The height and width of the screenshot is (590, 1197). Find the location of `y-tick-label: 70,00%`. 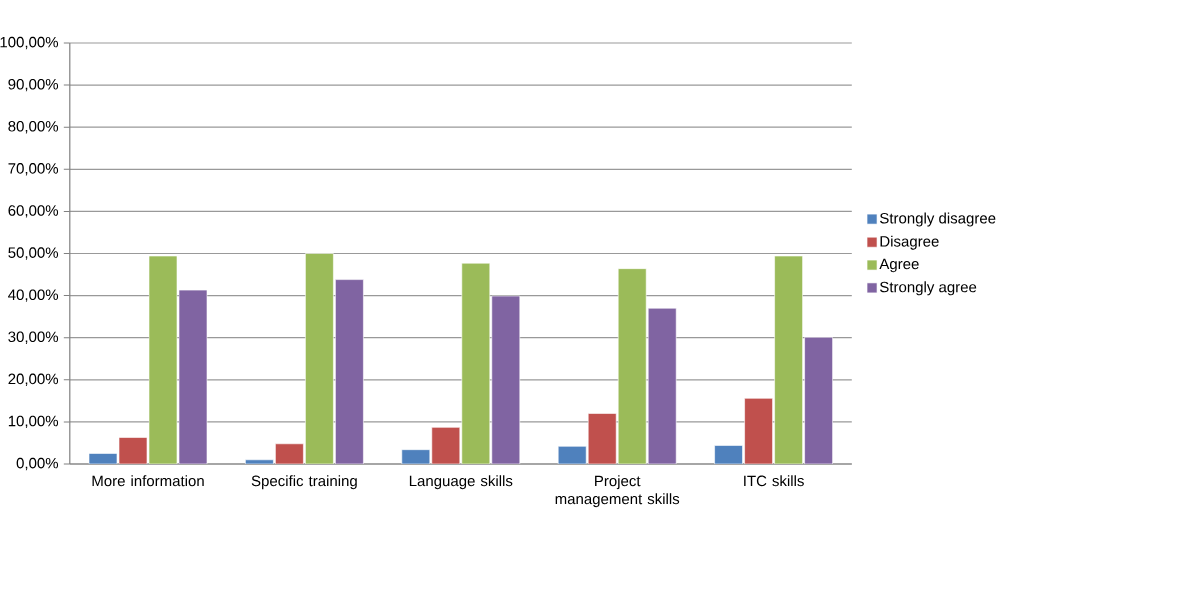

y-tick-label: 70,00% is located at coordinates (33, 169).